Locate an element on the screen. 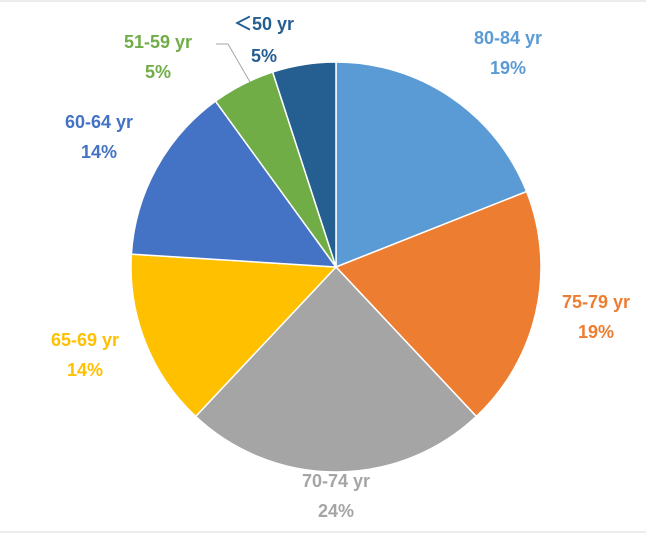 The width and height of the screenshot is (646, 534). slice-label-65-69: 65-69 yr is located at coordinates (85, 340).